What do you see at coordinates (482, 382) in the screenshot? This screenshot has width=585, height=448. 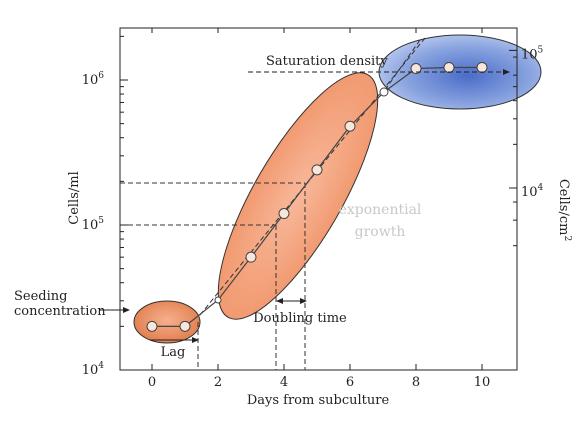 I see `x-tick-label-10: 10` at bounding box center [482, 382].